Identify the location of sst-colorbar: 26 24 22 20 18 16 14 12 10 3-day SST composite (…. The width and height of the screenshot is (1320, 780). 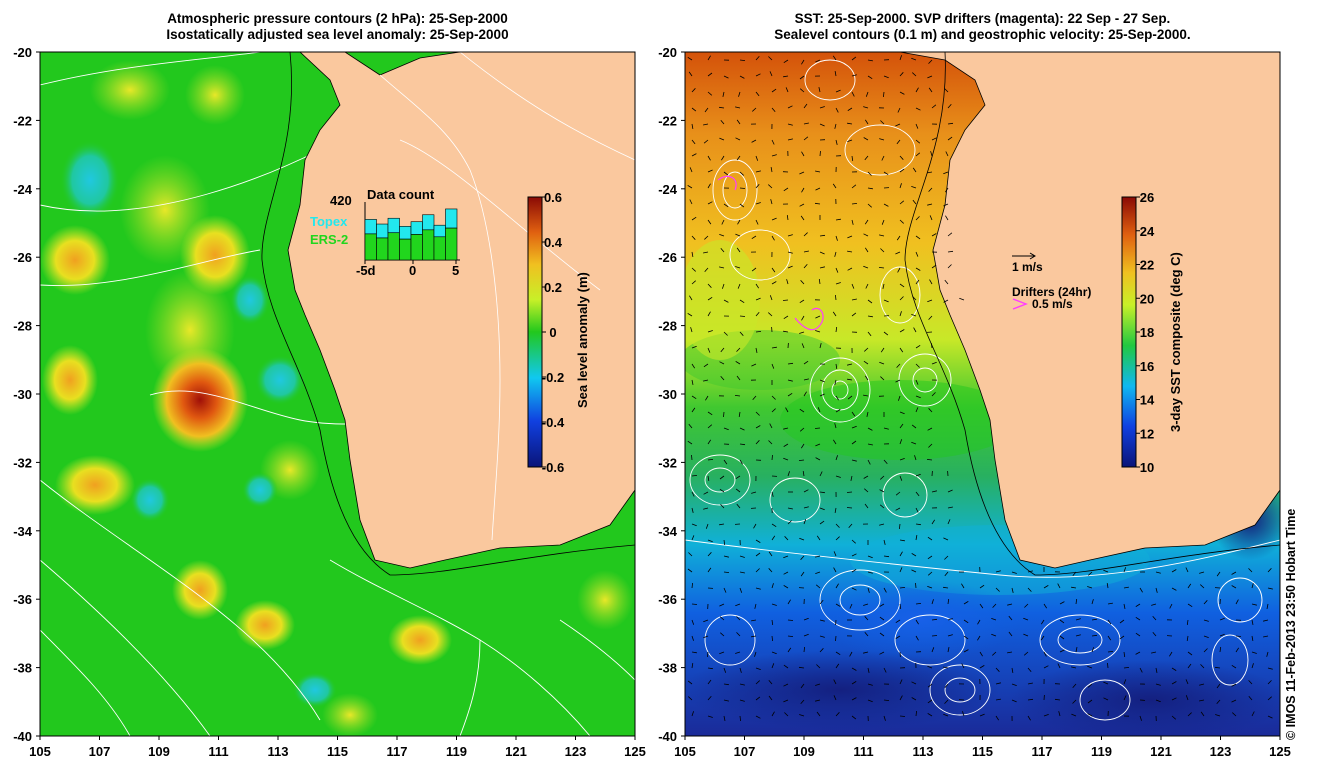
(1152, 332).